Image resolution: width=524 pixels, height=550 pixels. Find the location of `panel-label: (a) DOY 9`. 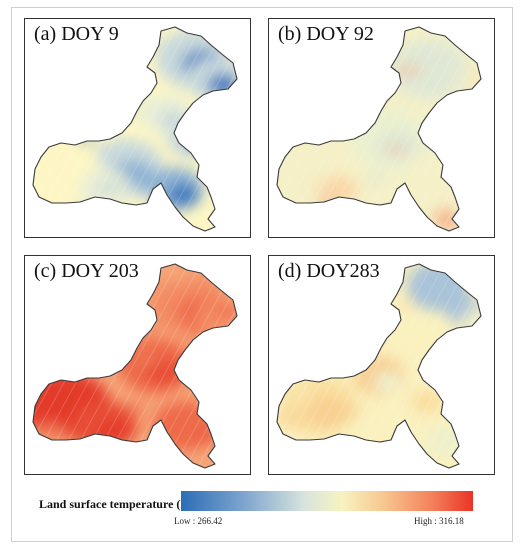

panel-label: (a) DOY 9 is located at coordinates (76, 34).